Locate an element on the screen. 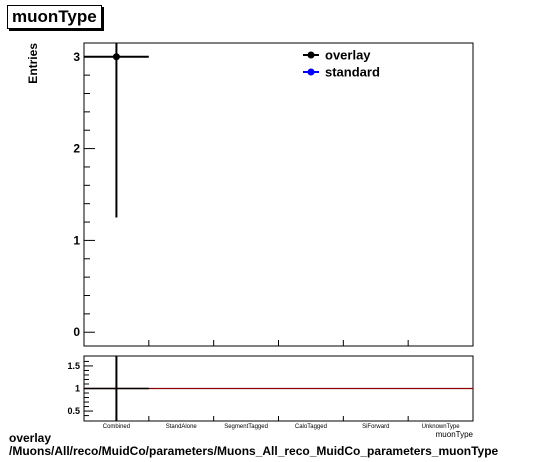 The height and width of the screenshot is (462, 546). y-tick-label: 1 is located at coordinates (76, 240).